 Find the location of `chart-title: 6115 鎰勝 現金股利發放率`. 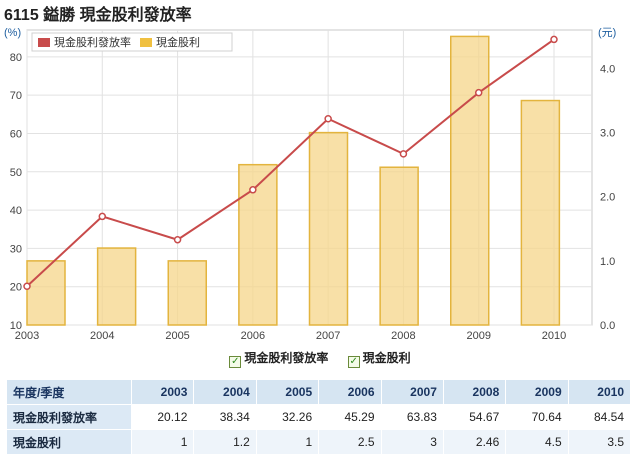

chart-title: 6115 鎰勝 現金股利發放率 is located at coordinates (98, 15).